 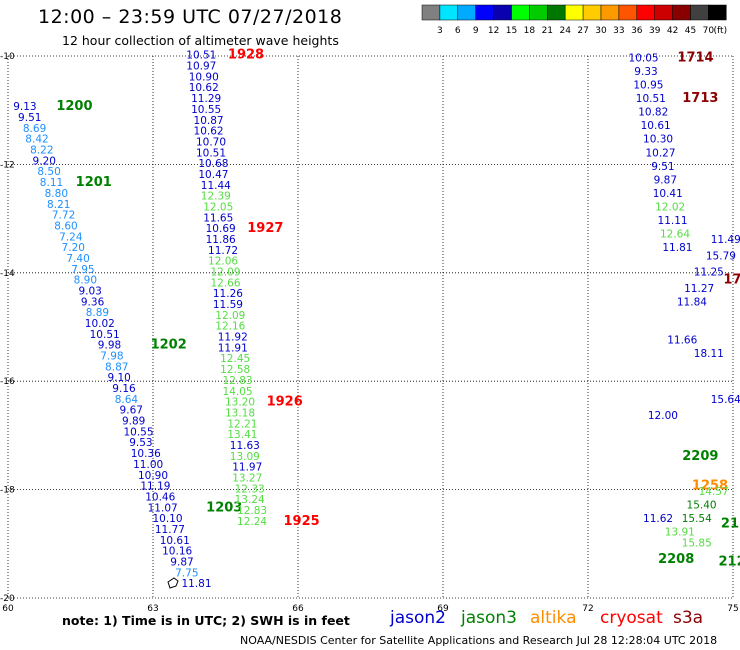 What do you see at coordinates (36, 140) in the screenshot?
I see `wave-height-value: 8.42` at bounding box center [36, 140].